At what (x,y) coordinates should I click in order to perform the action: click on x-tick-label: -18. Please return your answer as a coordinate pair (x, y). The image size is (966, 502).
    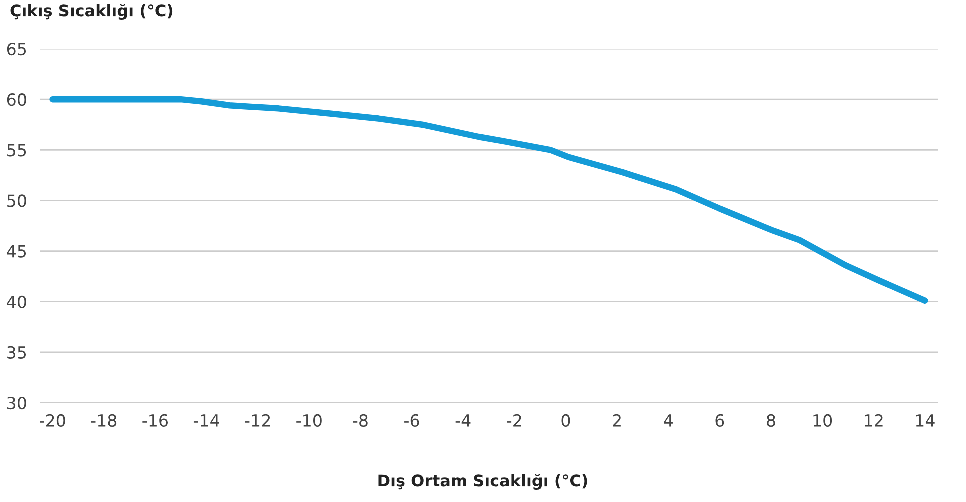
    Looking at the image, I should click on (104, 421).